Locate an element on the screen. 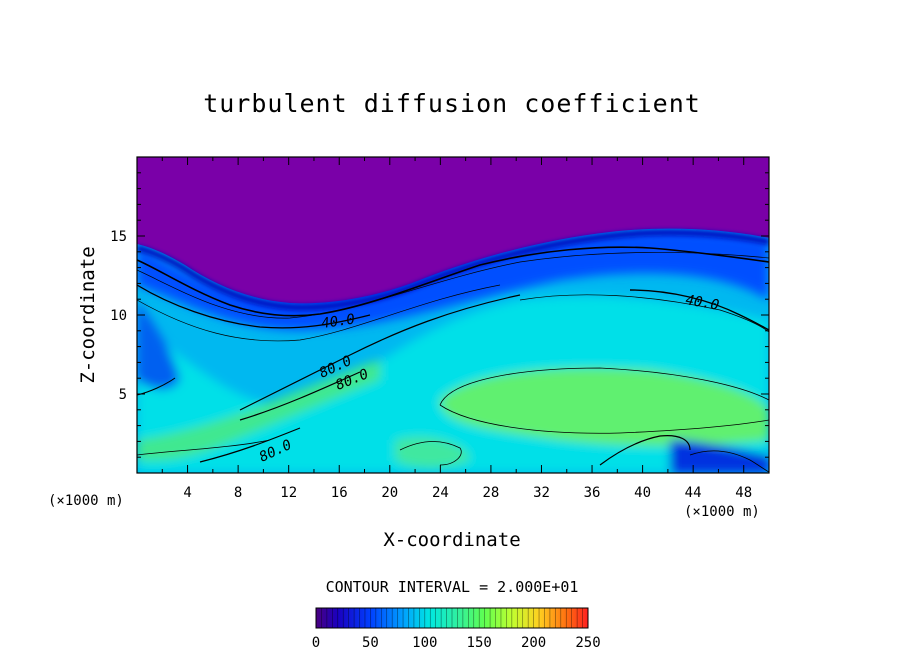 This screenshot has width=904, height=654. x-tick-label: 8 is located at coordinates (238, 493).